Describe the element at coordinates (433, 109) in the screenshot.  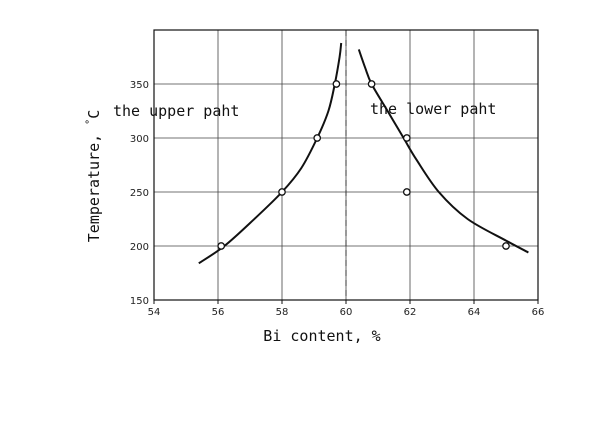
I see `annotation-lower-path: the lower paht` at that location.